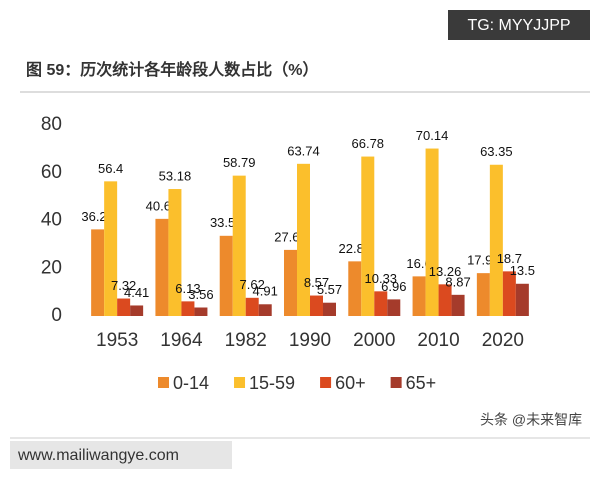 The width and height of the screenshot is (600, 485). Describe the element at coordinates (51, 172) in the screenshot. I see `y-tick-label: 60` at that location.